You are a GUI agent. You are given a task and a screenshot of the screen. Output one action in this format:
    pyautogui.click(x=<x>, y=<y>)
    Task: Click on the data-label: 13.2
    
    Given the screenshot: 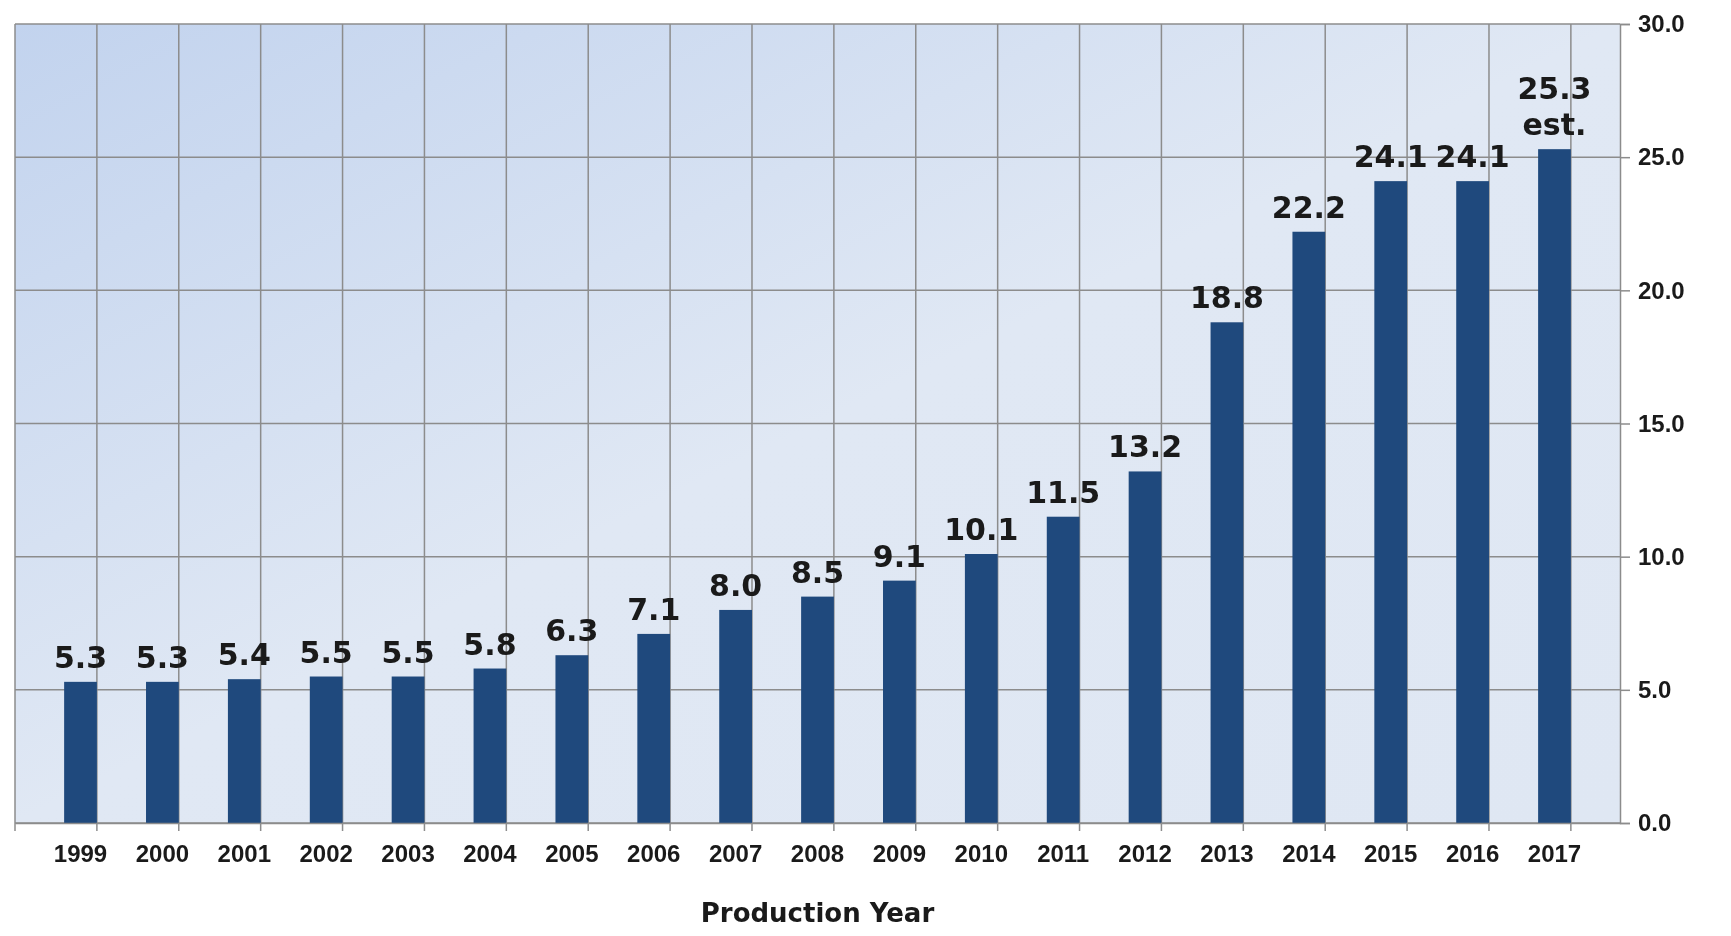 What is the action you would take?
    pyautogui.click(x=1145, y=447)
    